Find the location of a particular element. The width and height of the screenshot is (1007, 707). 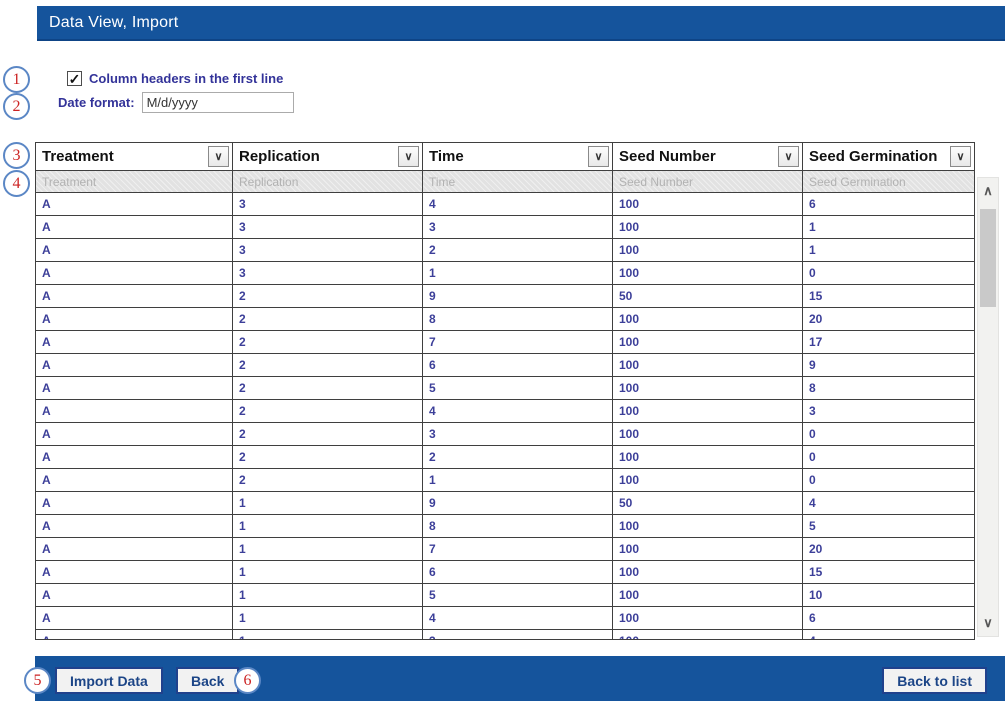

scrollbar-thumb is located at coordinates (988, 258).